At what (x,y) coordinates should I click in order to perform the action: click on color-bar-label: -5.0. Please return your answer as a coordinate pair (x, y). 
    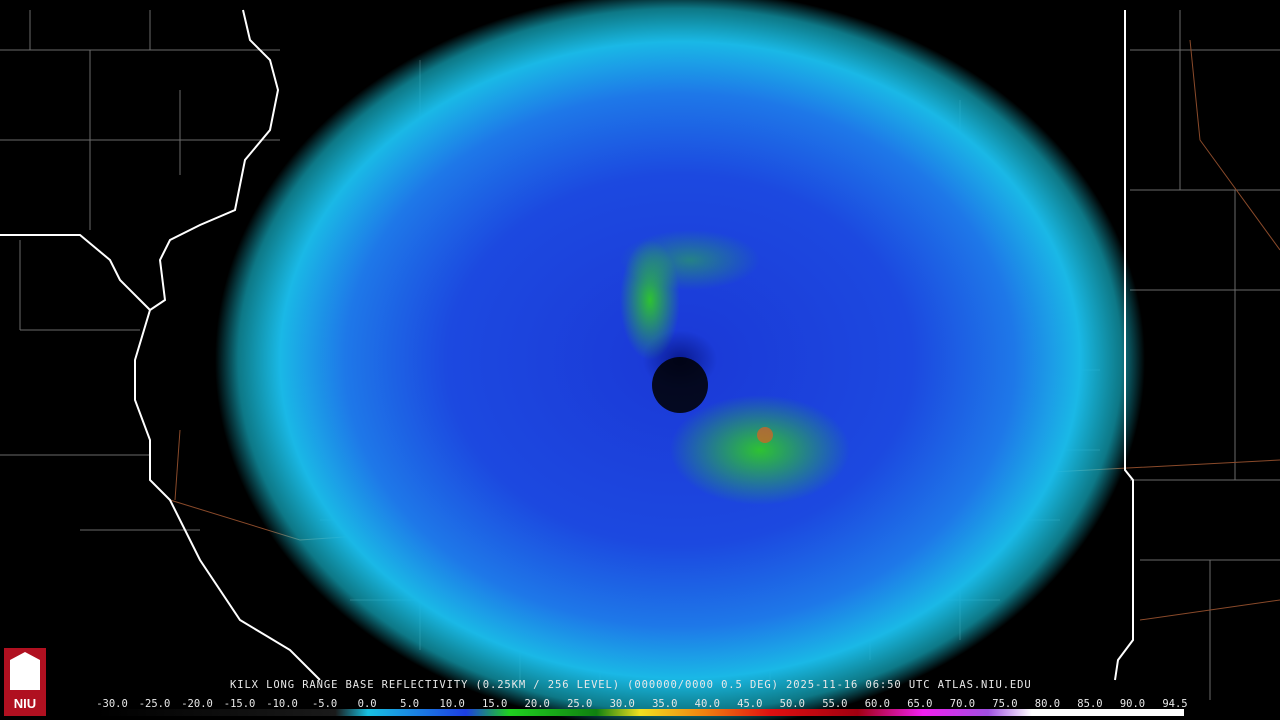
    Looking at the image, I should click on (324, 704).